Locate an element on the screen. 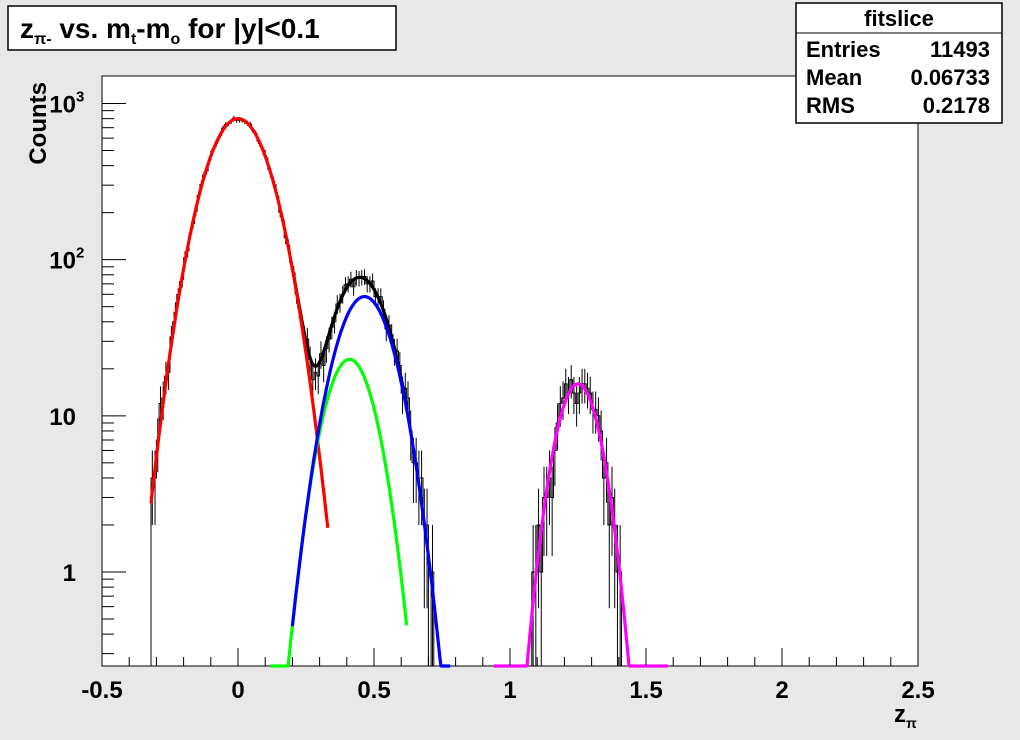 The image size is (1020, 740). stats-entries-value: 11493 is located at coordinates (960, 49).